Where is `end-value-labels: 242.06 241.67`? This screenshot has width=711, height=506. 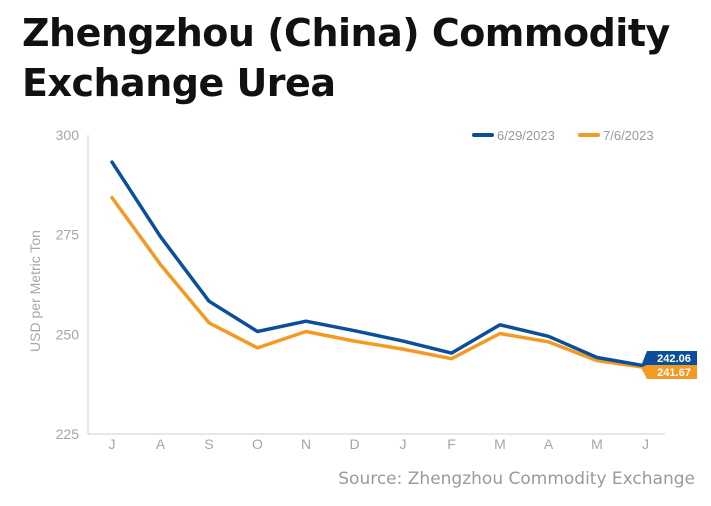 end-value-labels: 242.06 241.67 is located at coordinates (669, 365).